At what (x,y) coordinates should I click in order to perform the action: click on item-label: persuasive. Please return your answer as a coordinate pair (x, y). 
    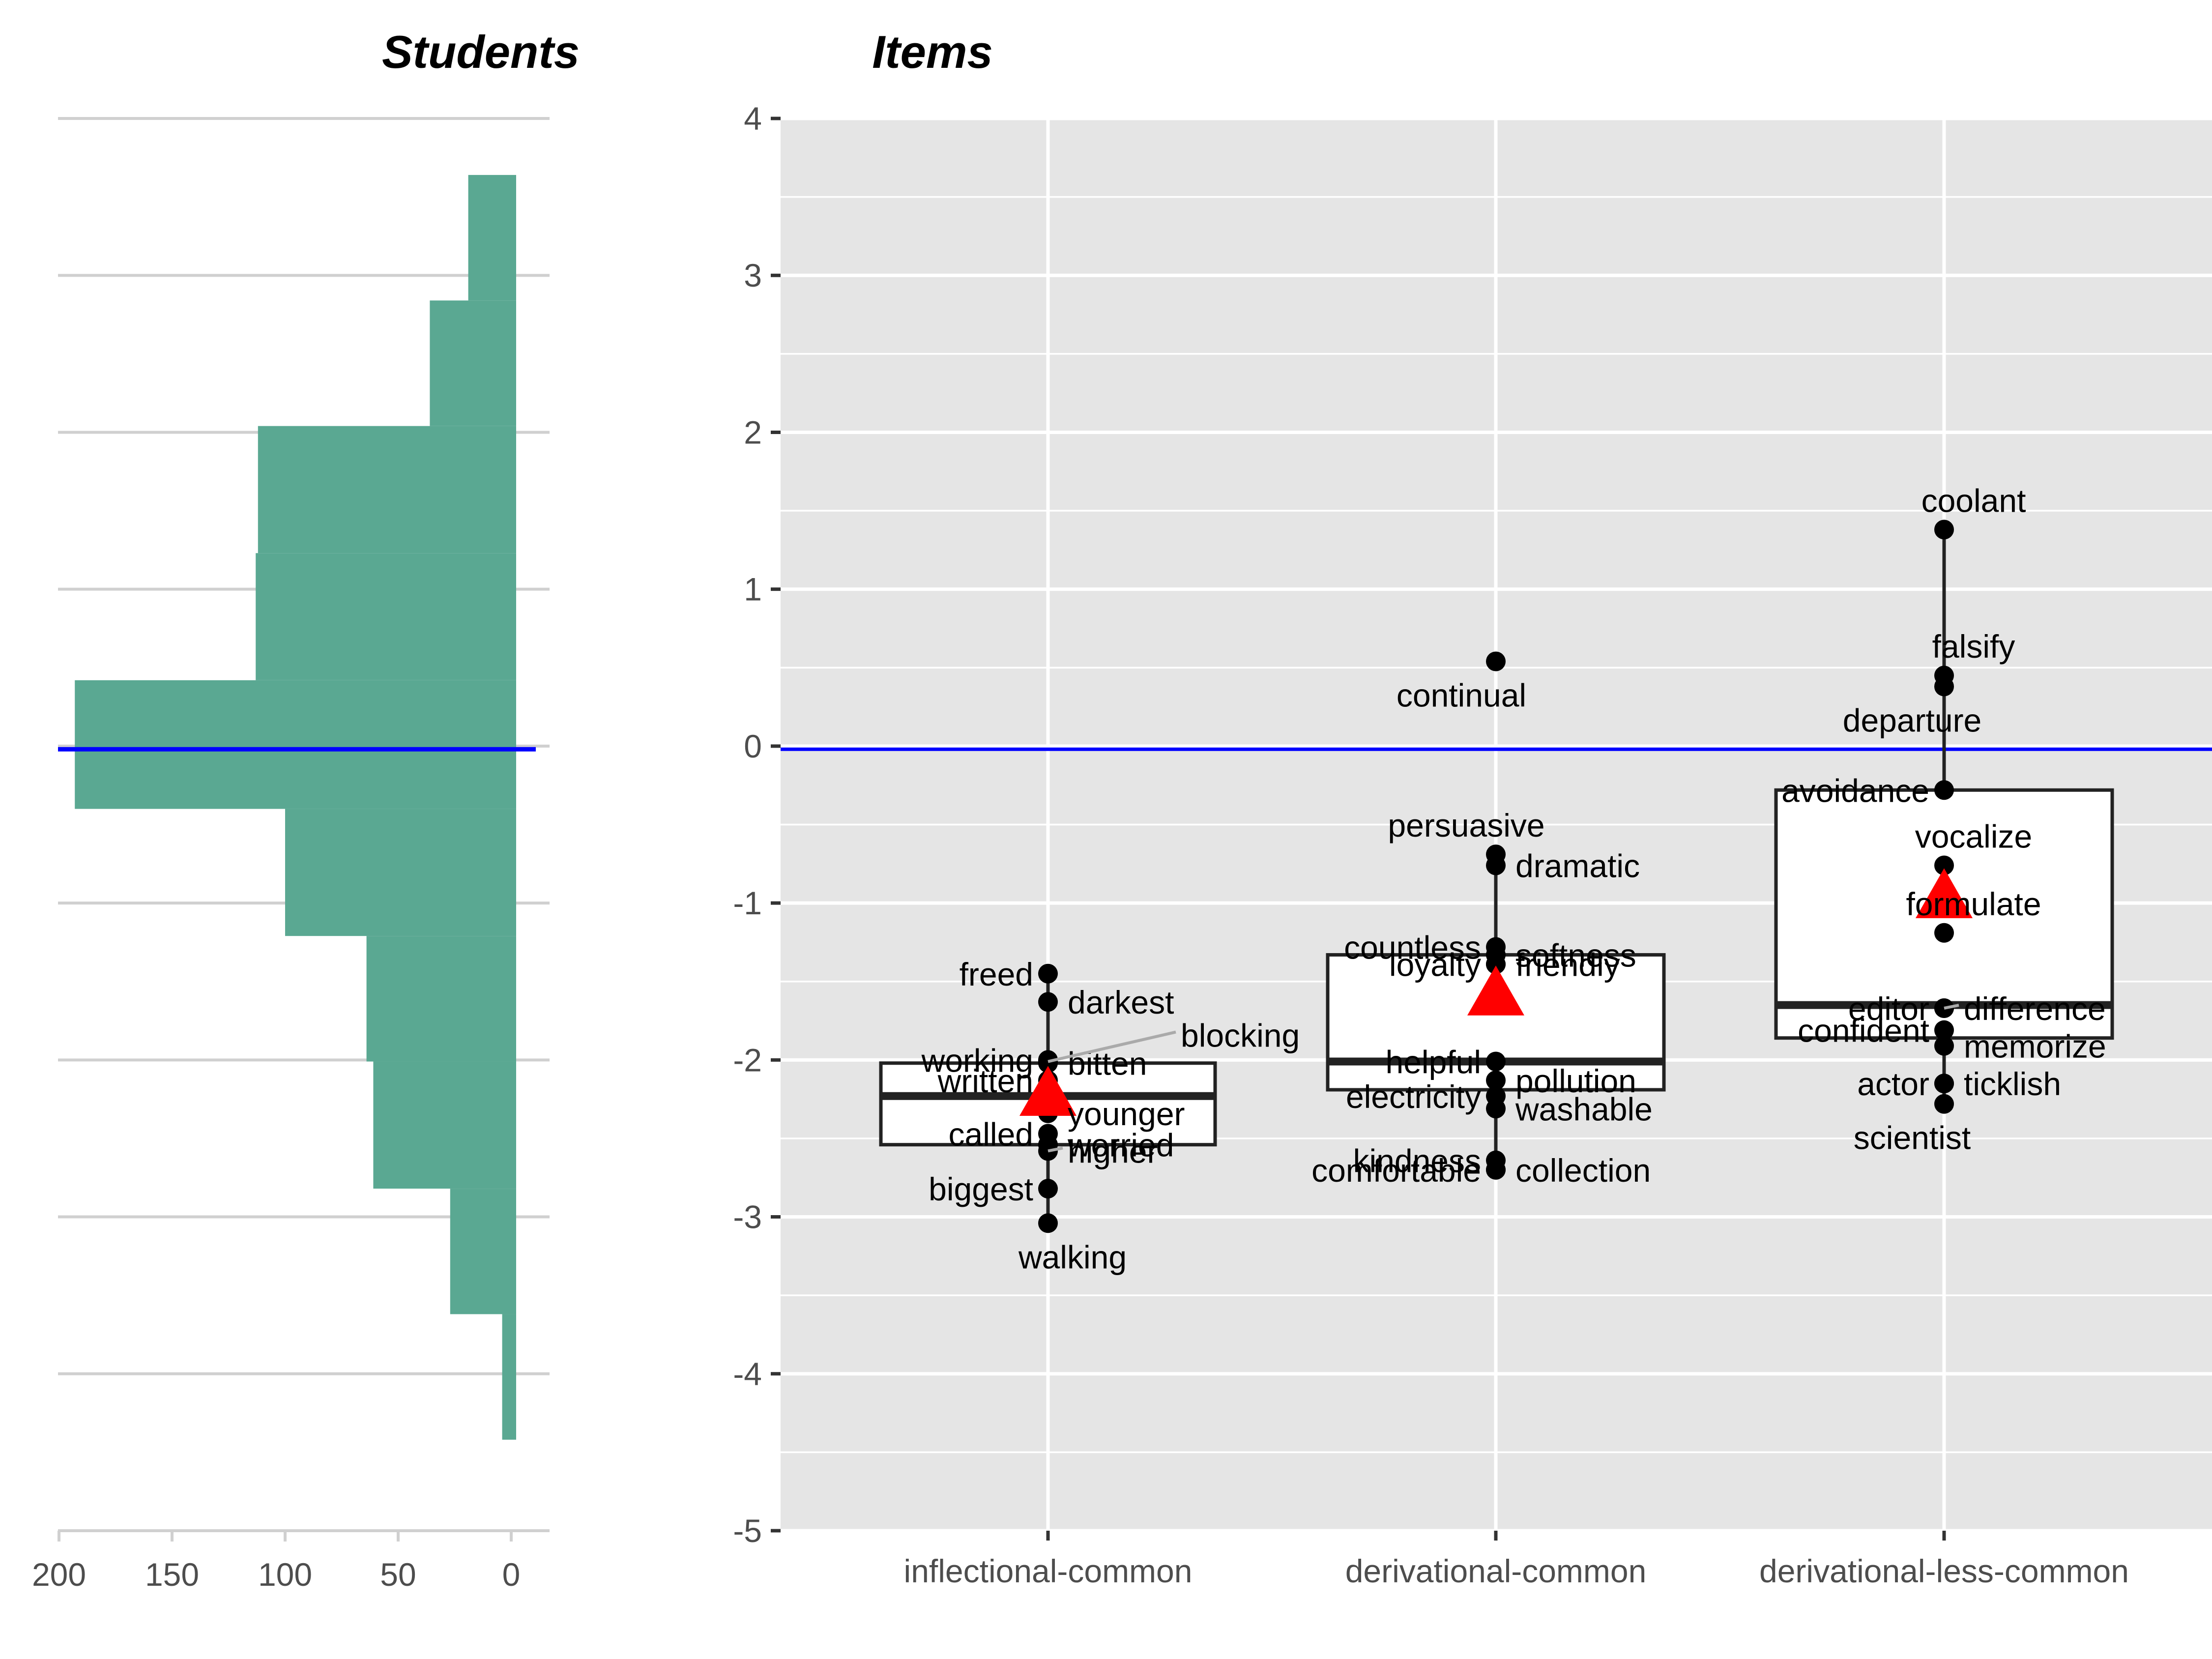
    Looking at the image, I should click on (1466, 825).